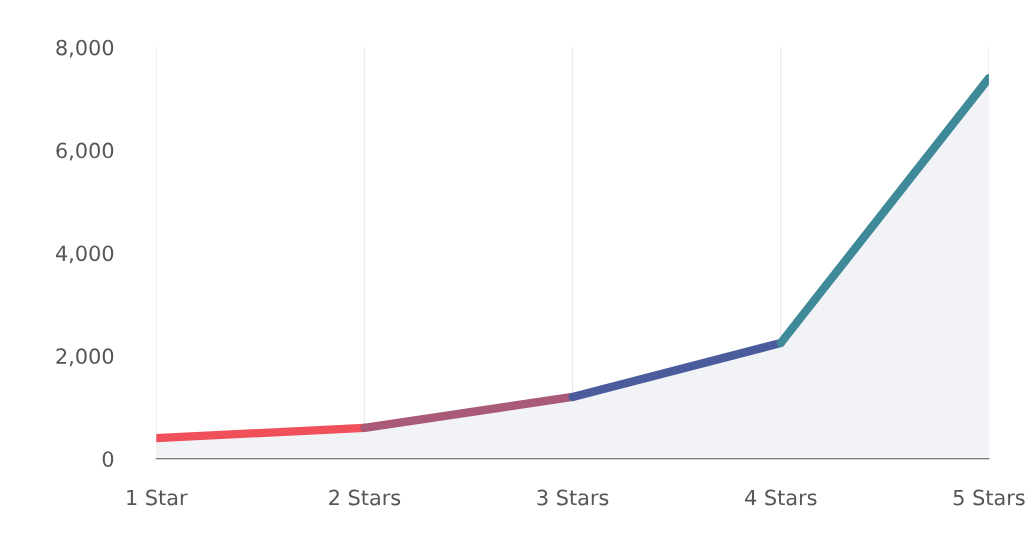 This screenshot has height=556, width=1028. Describe the element at coordinates (989, 497) in the screenshot. I see `x-tick-label: 5 Stars` at that location.